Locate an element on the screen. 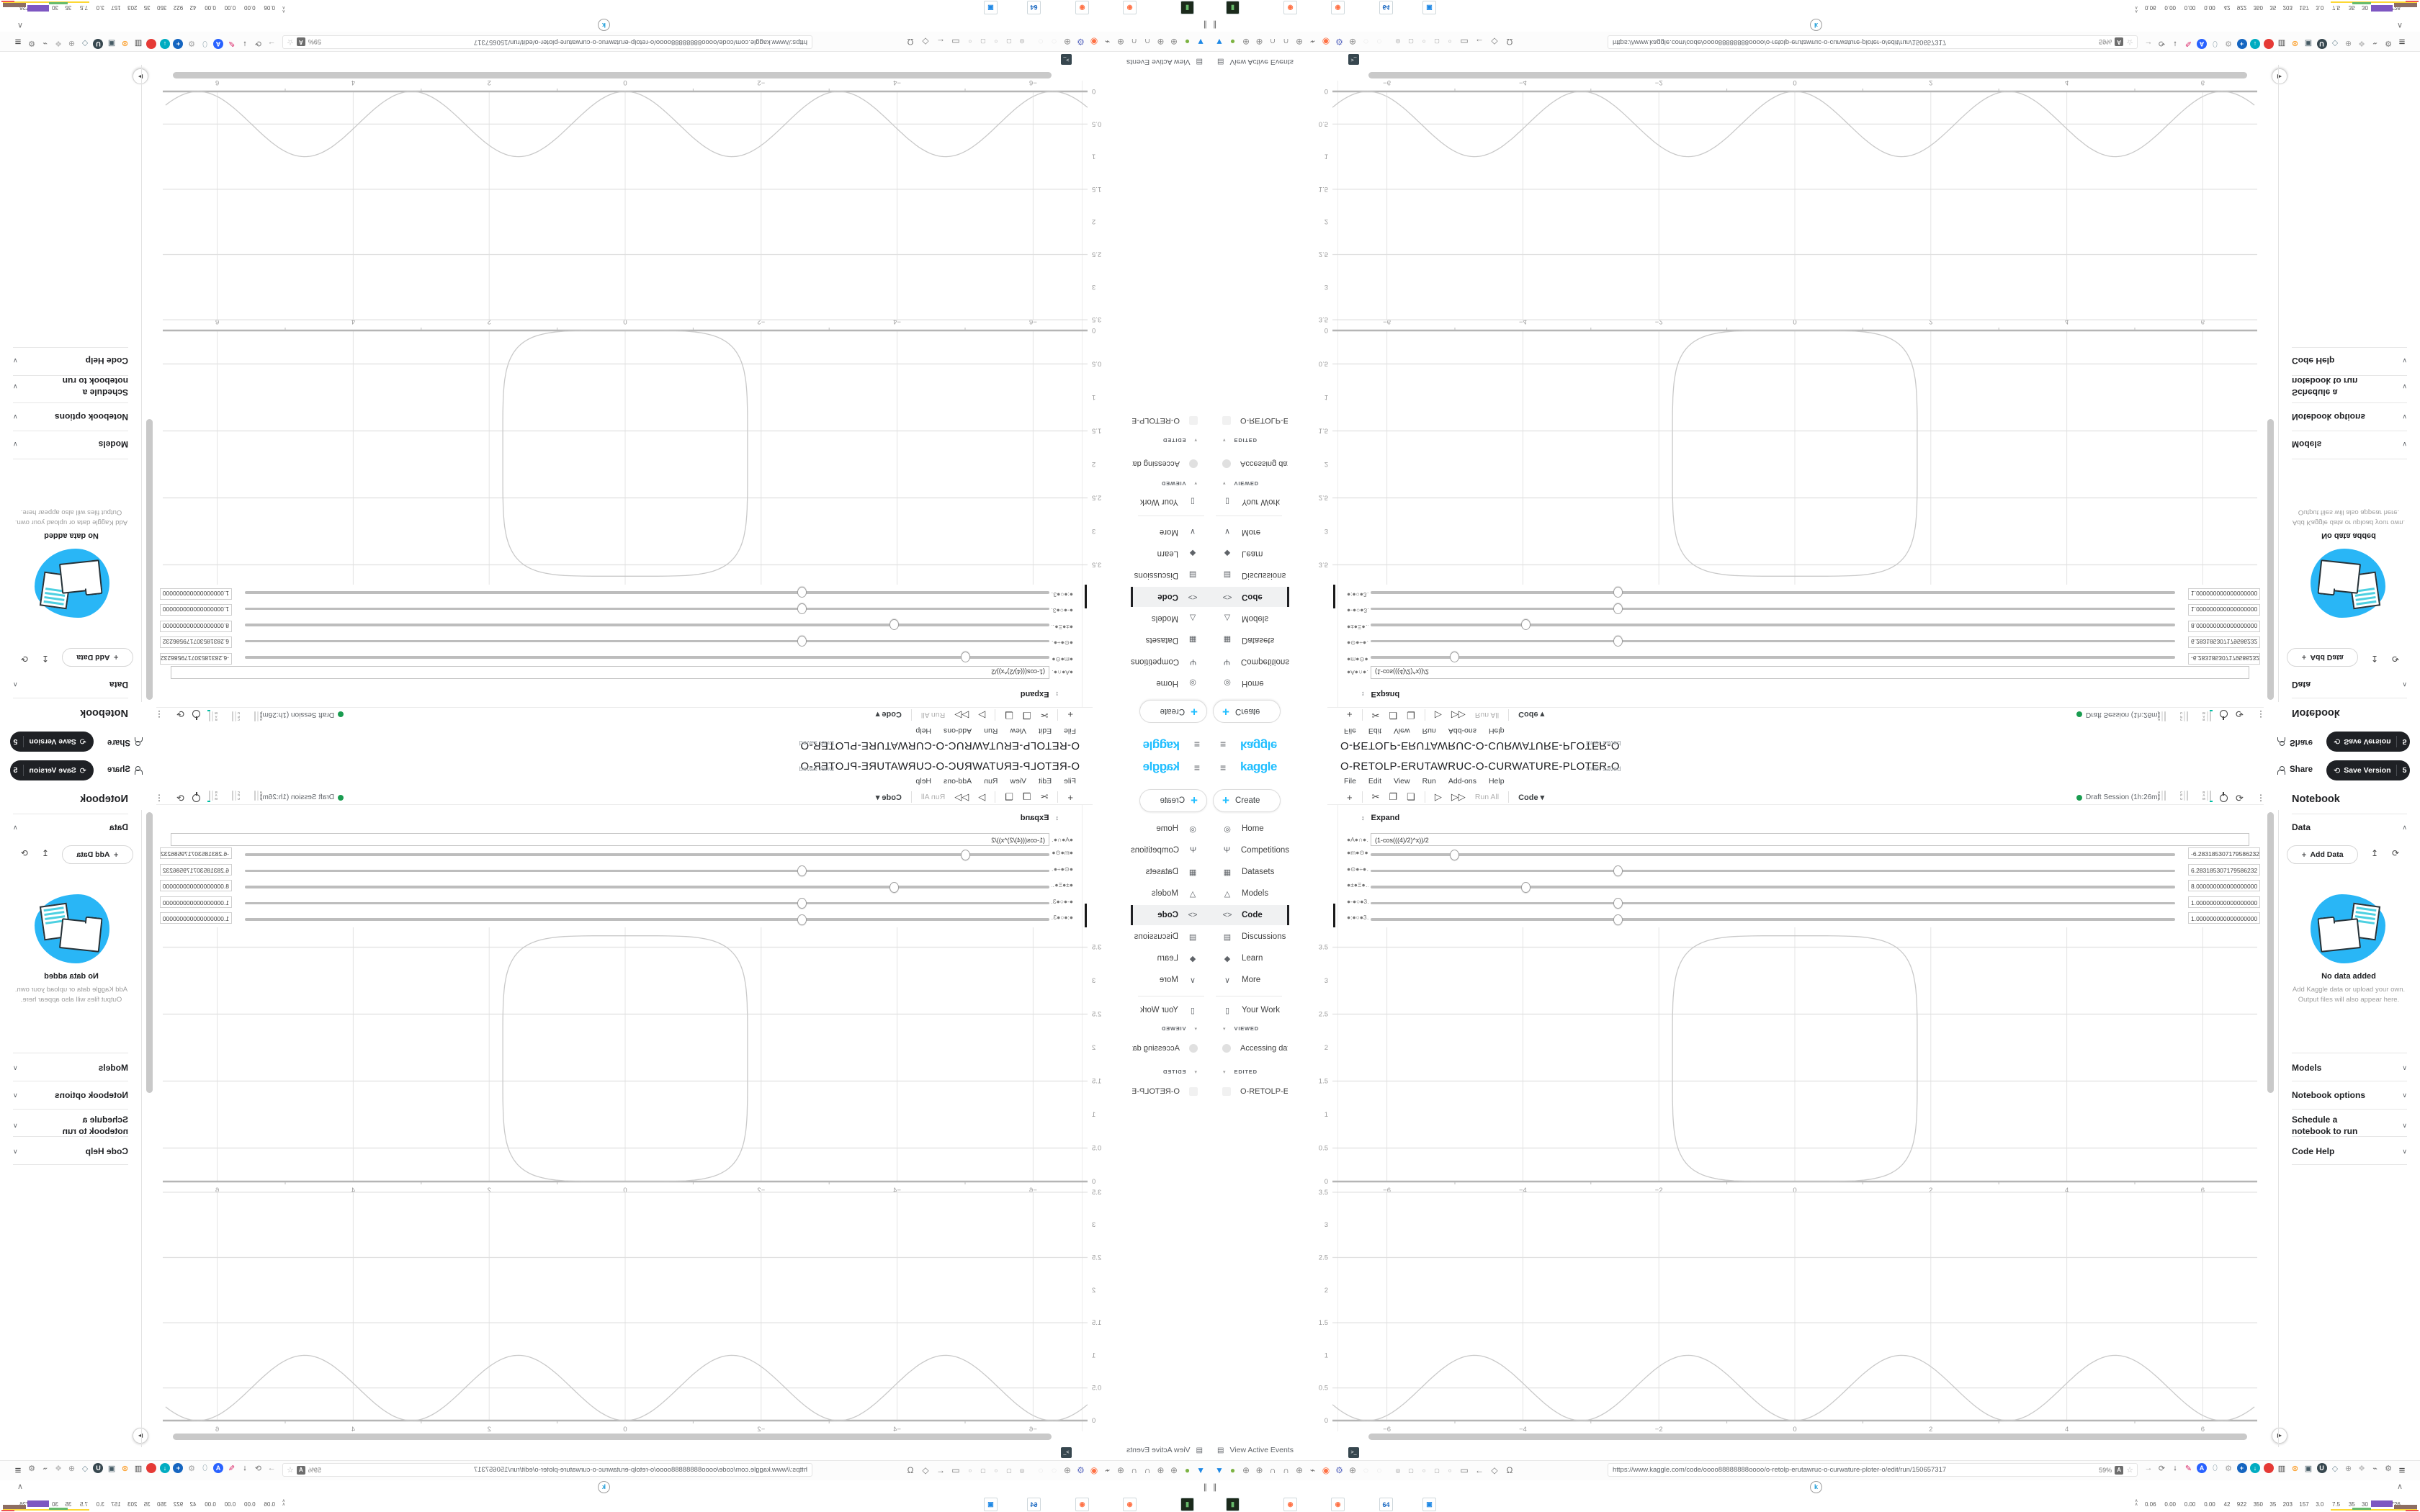 The width and height of the screenshot is (2420, 1512). plus-blue-icon: + is located at coordinates (2241, 44).